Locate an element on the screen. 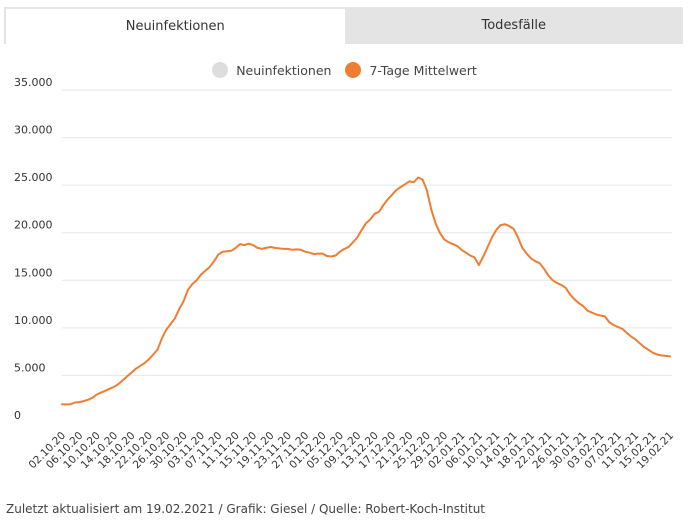  y-tick-label: 15.000 is located at coordinates (33, 272).